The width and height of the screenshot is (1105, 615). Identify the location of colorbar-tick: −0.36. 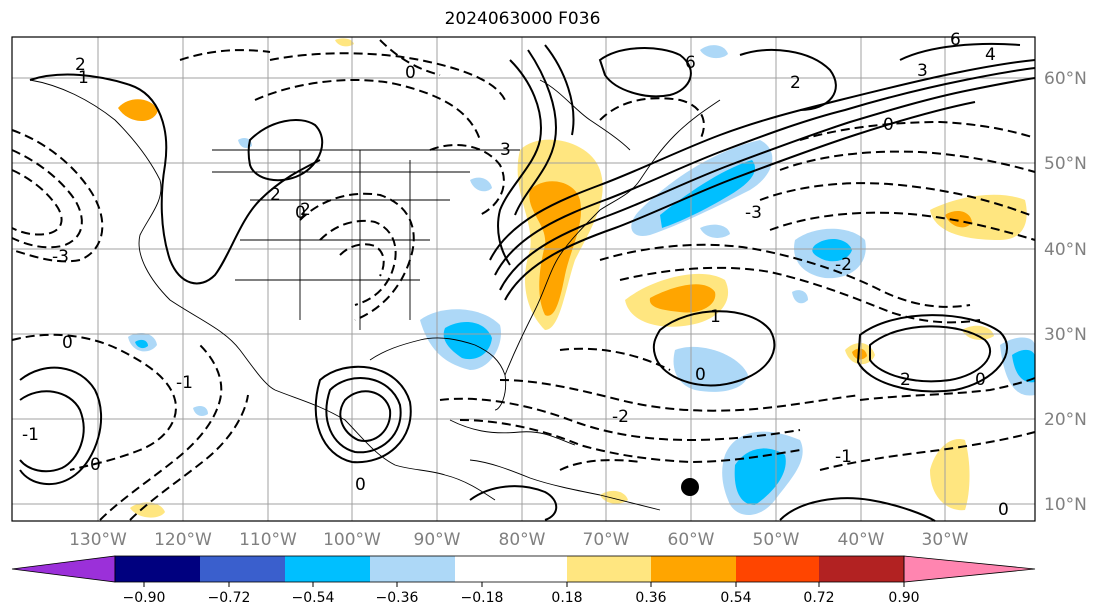
(397, 598).